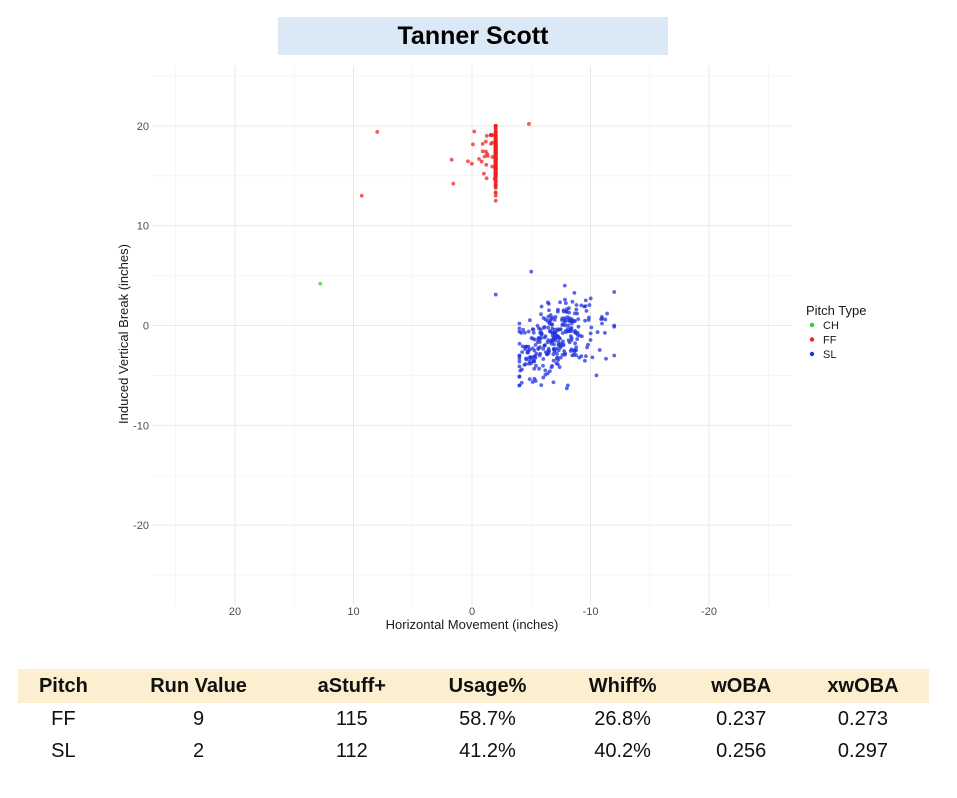  I want to click on x-tick-label: 10, so click(353, 612).